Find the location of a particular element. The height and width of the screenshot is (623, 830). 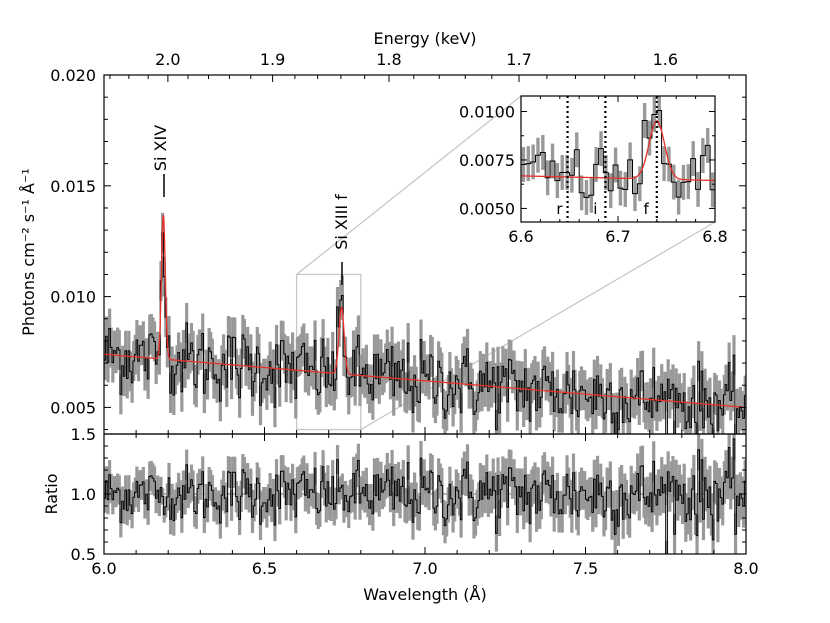

inset-marker-label-r: r is located at coordinates (559, 209).